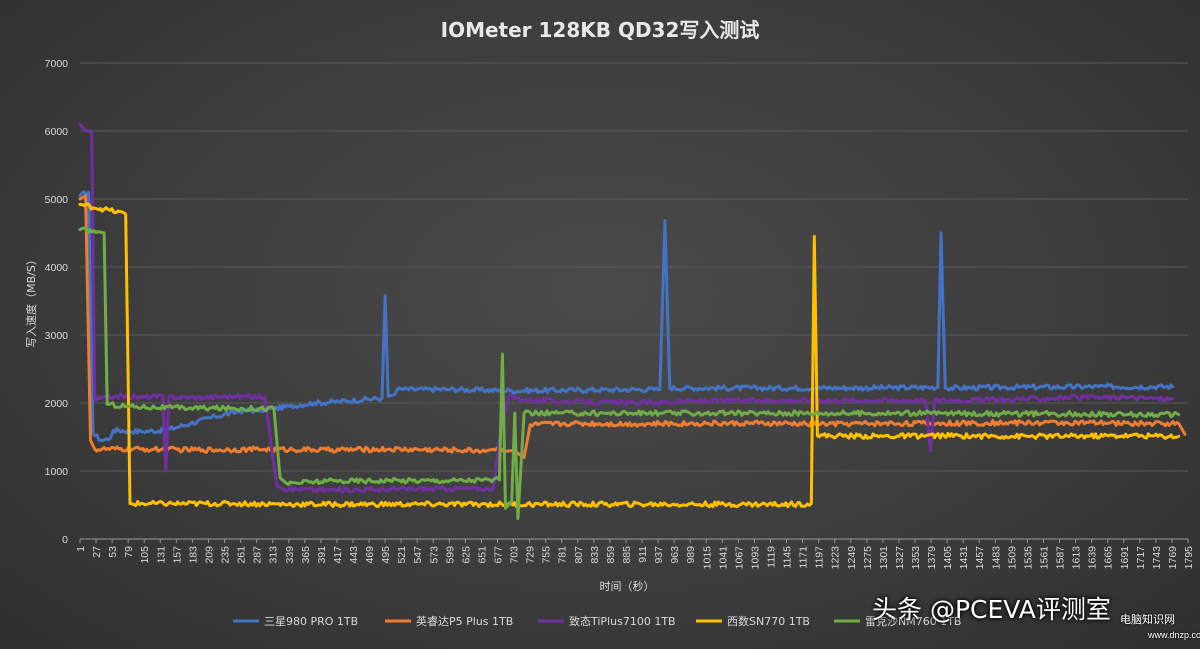  I want to click on x-tick-label: 365, so click(306, 555).